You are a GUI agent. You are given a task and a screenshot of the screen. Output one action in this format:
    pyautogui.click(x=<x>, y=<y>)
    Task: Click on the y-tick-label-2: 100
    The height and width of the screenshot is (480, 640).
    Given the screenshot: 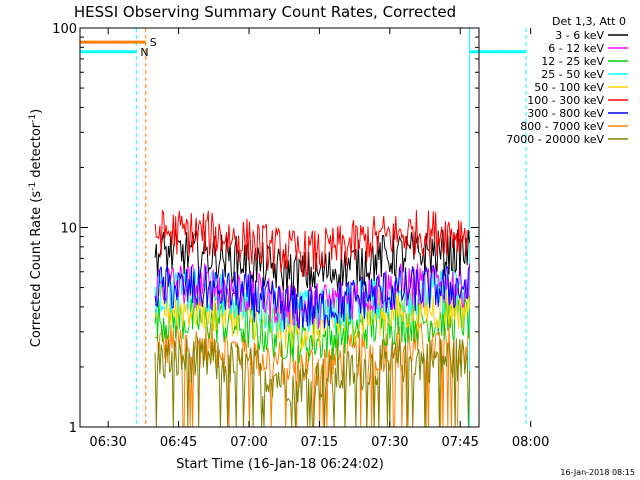 What is the action you would take?
    pyautogui.click(x=64, y=29)
    